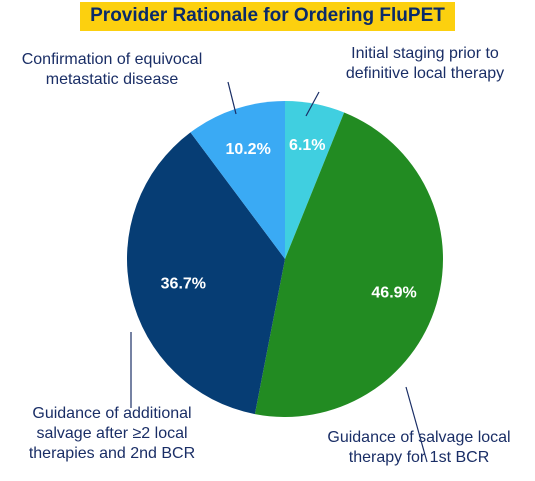  Describe the element at coordinates (112, 79) in the screenshot. I see `callout-line: metastatic disease` at that location.